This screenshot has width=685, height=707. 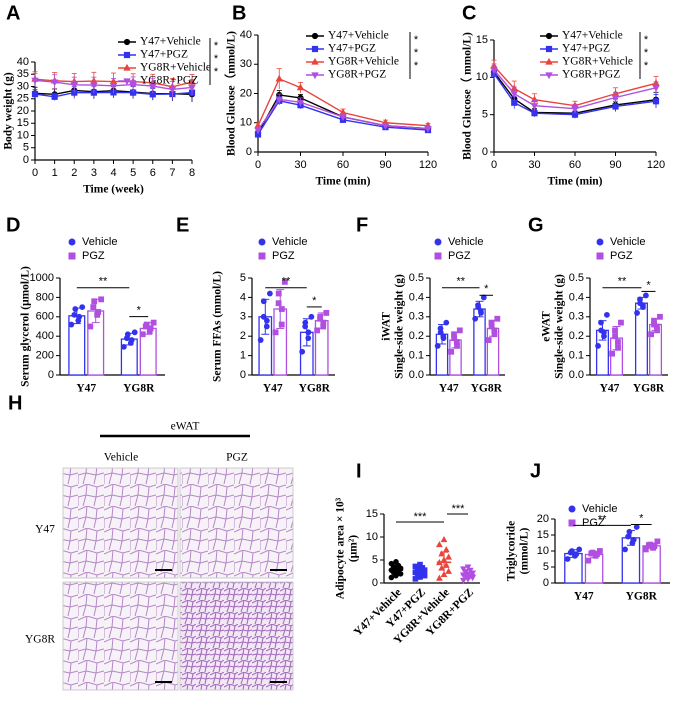 I want to click on legend-label: Y47+Vehicle, so click(x=170, y=42).